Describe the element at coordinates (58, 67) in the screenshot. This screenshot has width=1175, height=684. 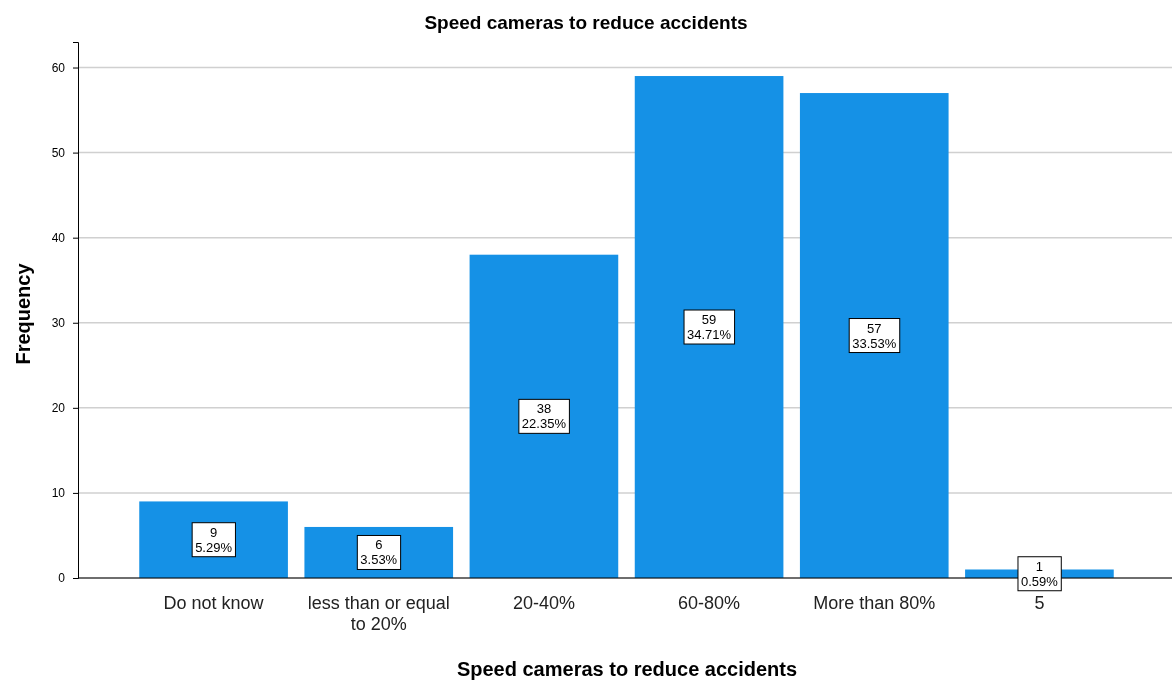
I see `y-tick-label: 60` at that location.